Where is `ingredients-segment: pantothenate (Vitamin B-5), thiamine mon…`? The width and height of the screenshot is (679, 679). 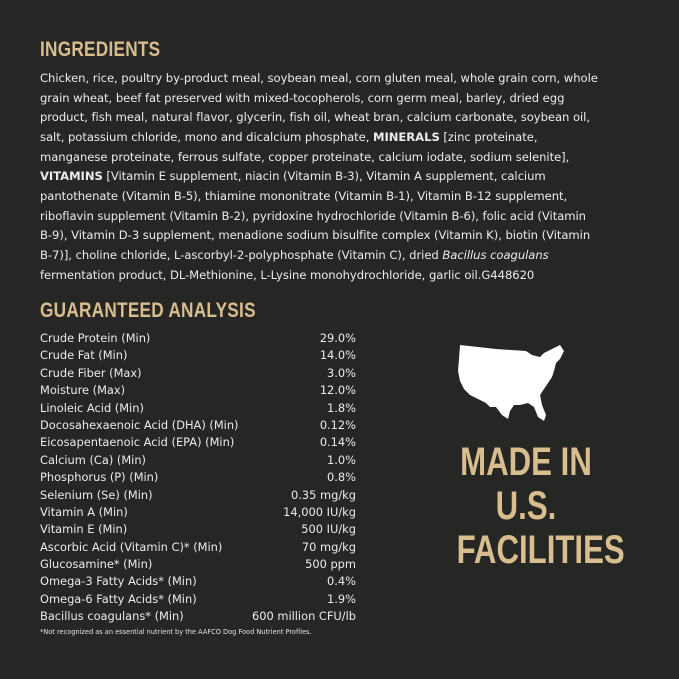 ingredients-segment: pantothenate (Vitamin B-5), thiamine mon… is located at coordinates (304, 195).